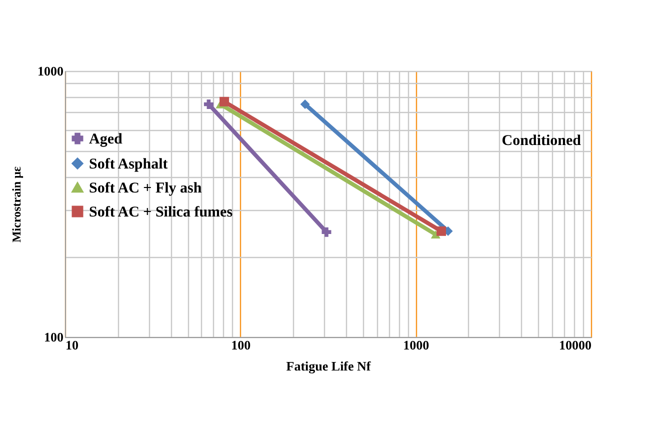 This screenshot has height=423, width=650. Describe the element at coordinates (161, 212) in the screenshot. I see `legend-label: Soft AC + Silica fumes` at that location.